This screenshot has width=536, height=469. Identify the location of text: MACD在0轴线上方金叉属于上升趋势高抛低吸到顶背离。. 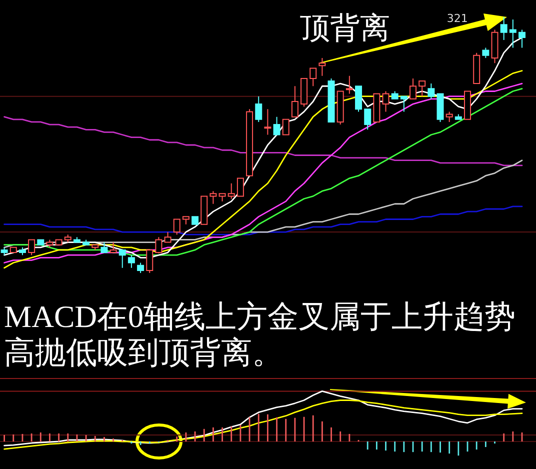
(260, 334).